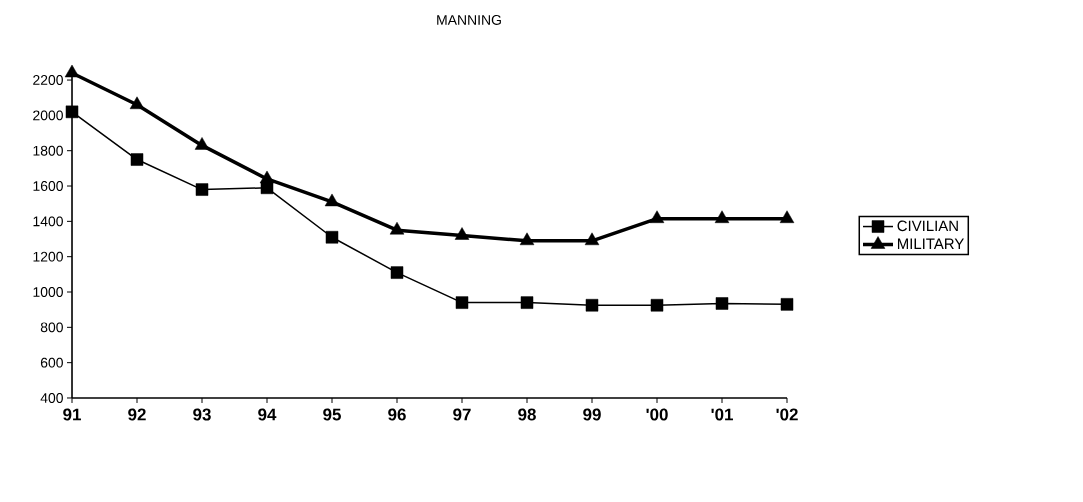 The image size is (1083, 502). I want to click on chart-title: MANNING, so click(469, 20).